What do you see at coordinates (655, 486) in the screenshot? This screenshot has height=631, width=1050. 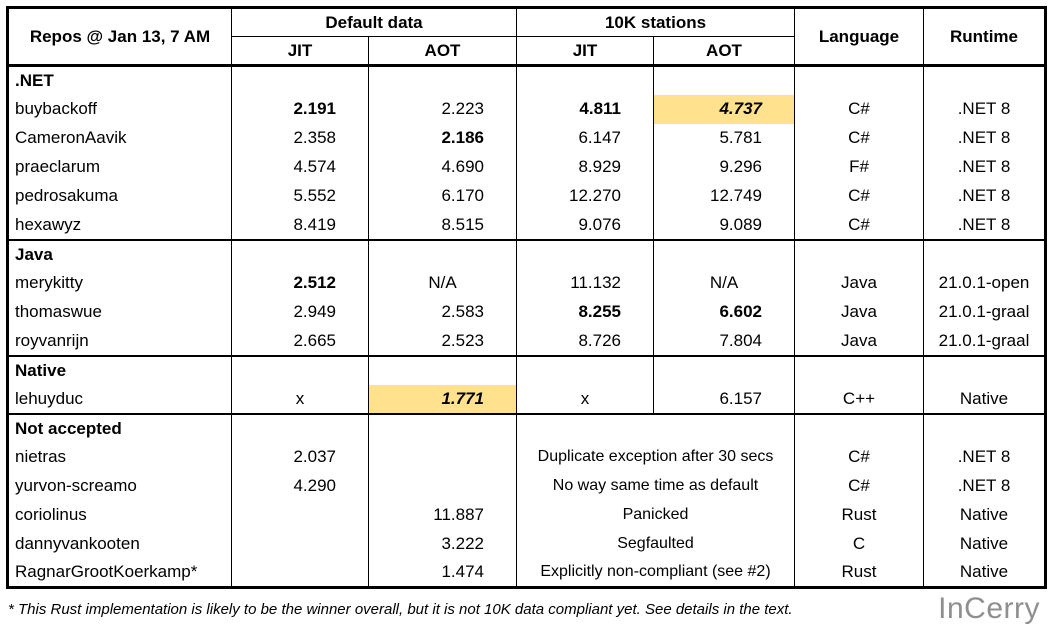 I see `status-note: No way same time as default` at bounding box center [655, 486].